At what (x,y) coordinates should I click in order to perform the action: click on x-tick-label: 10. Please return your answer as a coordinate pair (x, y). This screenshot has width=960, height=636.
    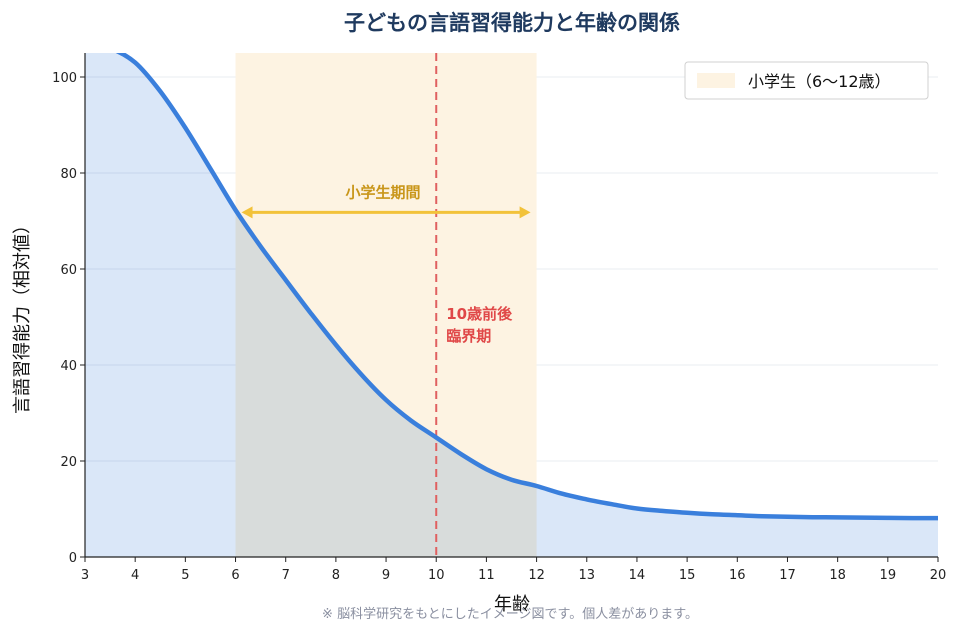
    Looking at the image, I should click on (436, 575).